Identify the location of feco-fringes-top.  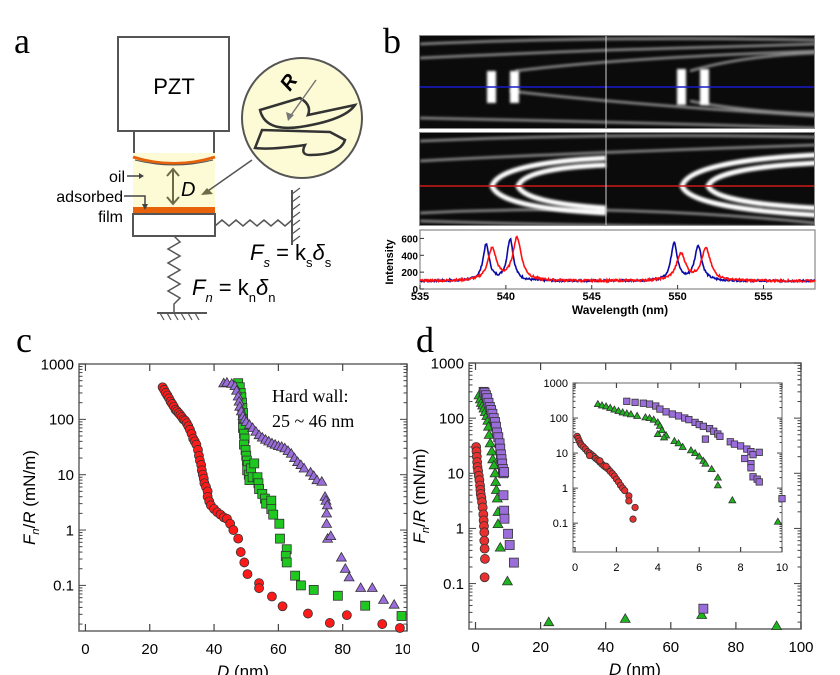
(617, 82).